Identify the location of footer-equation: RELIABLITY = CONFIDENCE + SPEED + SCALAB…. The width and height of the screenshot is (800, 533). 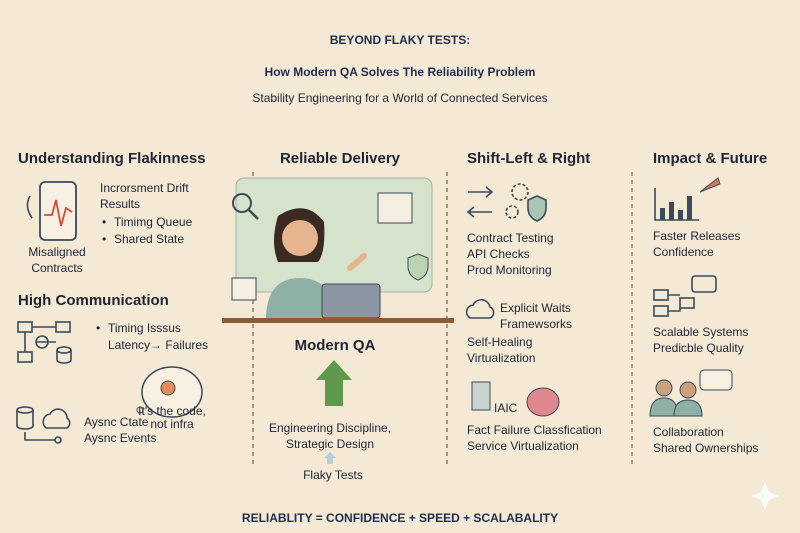
(400, 518).